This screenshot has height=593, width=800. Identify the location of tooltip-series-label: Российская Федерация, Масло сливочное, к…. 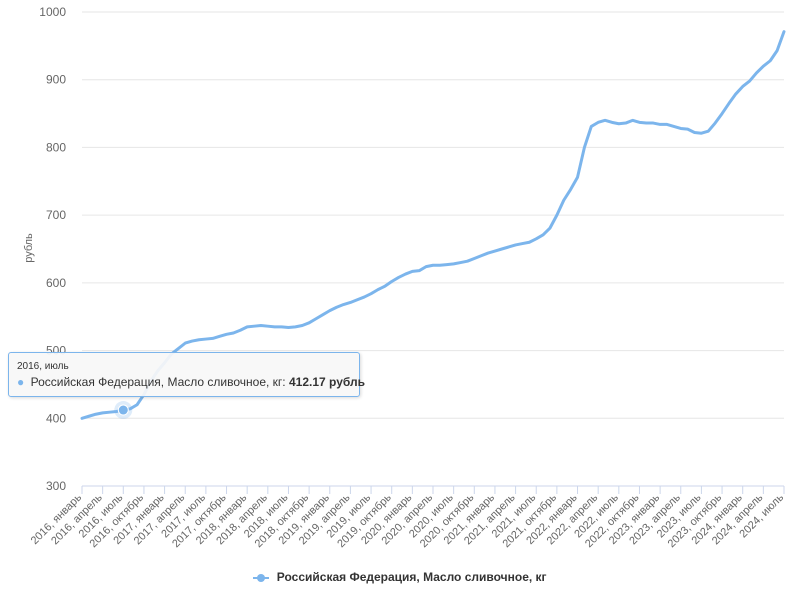
(158, 382).